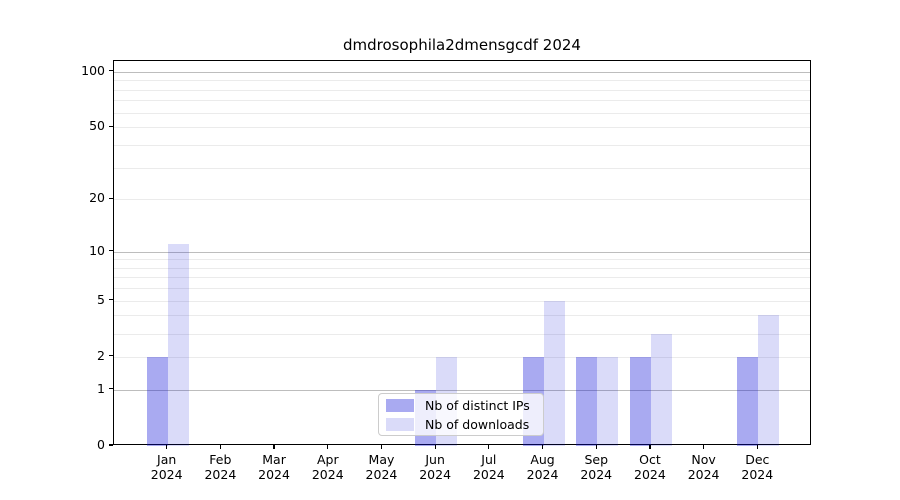 Image resolution: width=900 pixels, height=500 pixels. I want to click on bar-downloads-oct, so click(661, 389).